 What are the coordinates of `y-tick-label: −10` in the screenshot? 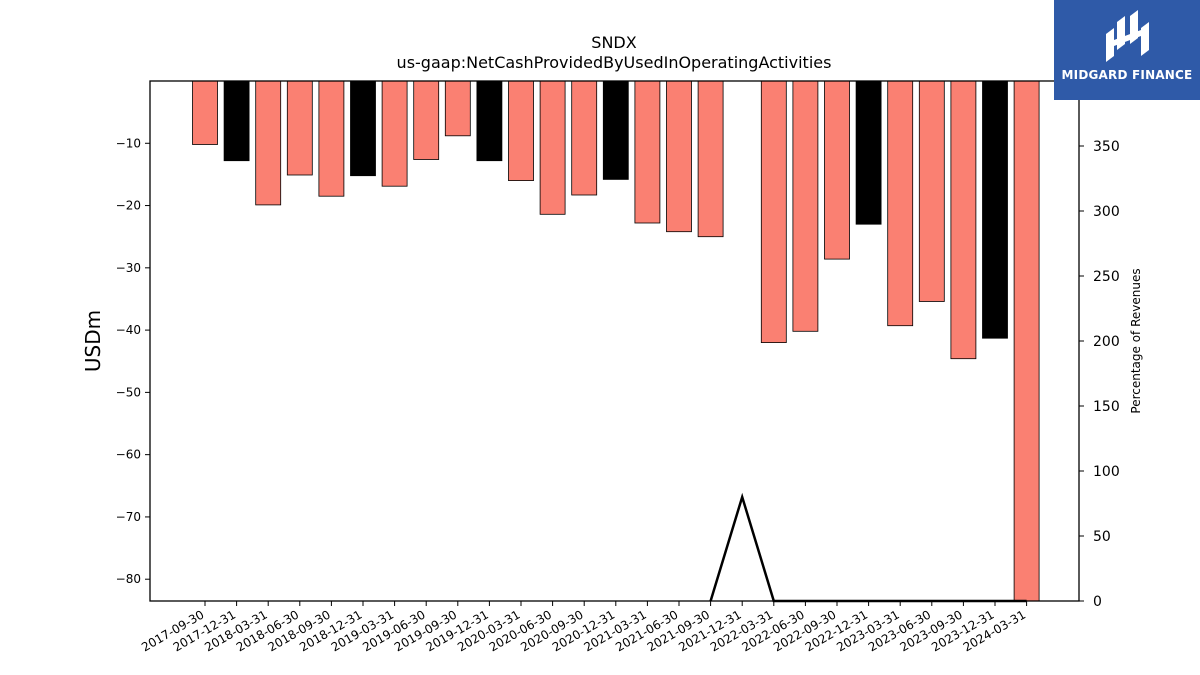 It's located at (128, 143).